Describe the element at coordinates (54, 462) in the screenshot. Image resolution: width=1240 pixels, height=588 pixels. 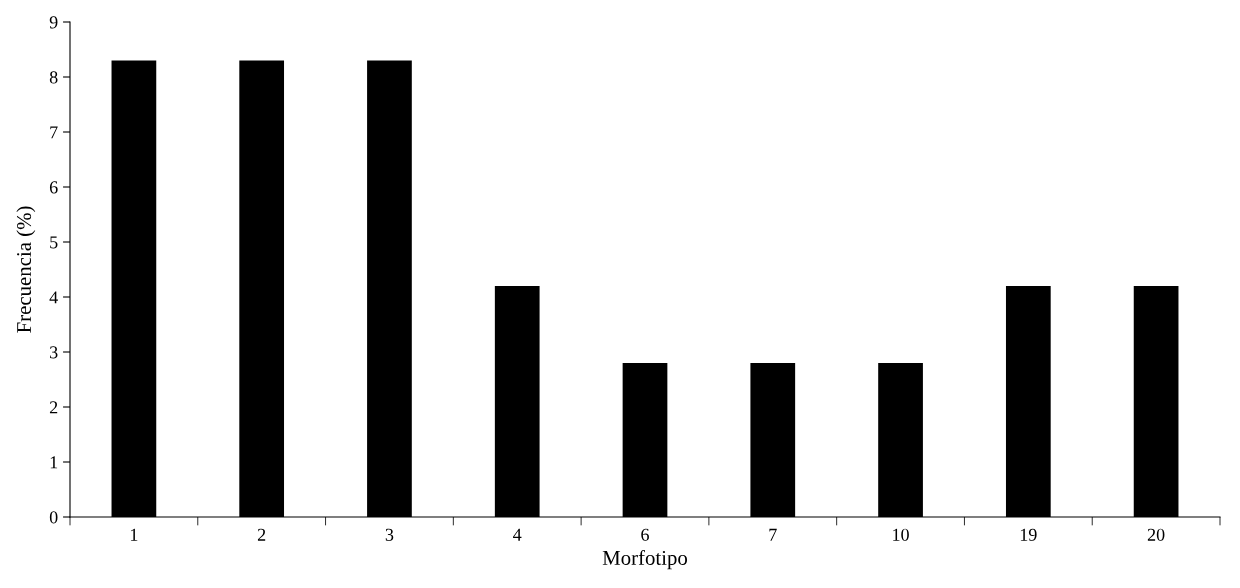
I see `y-tick-label: 1` at that location.